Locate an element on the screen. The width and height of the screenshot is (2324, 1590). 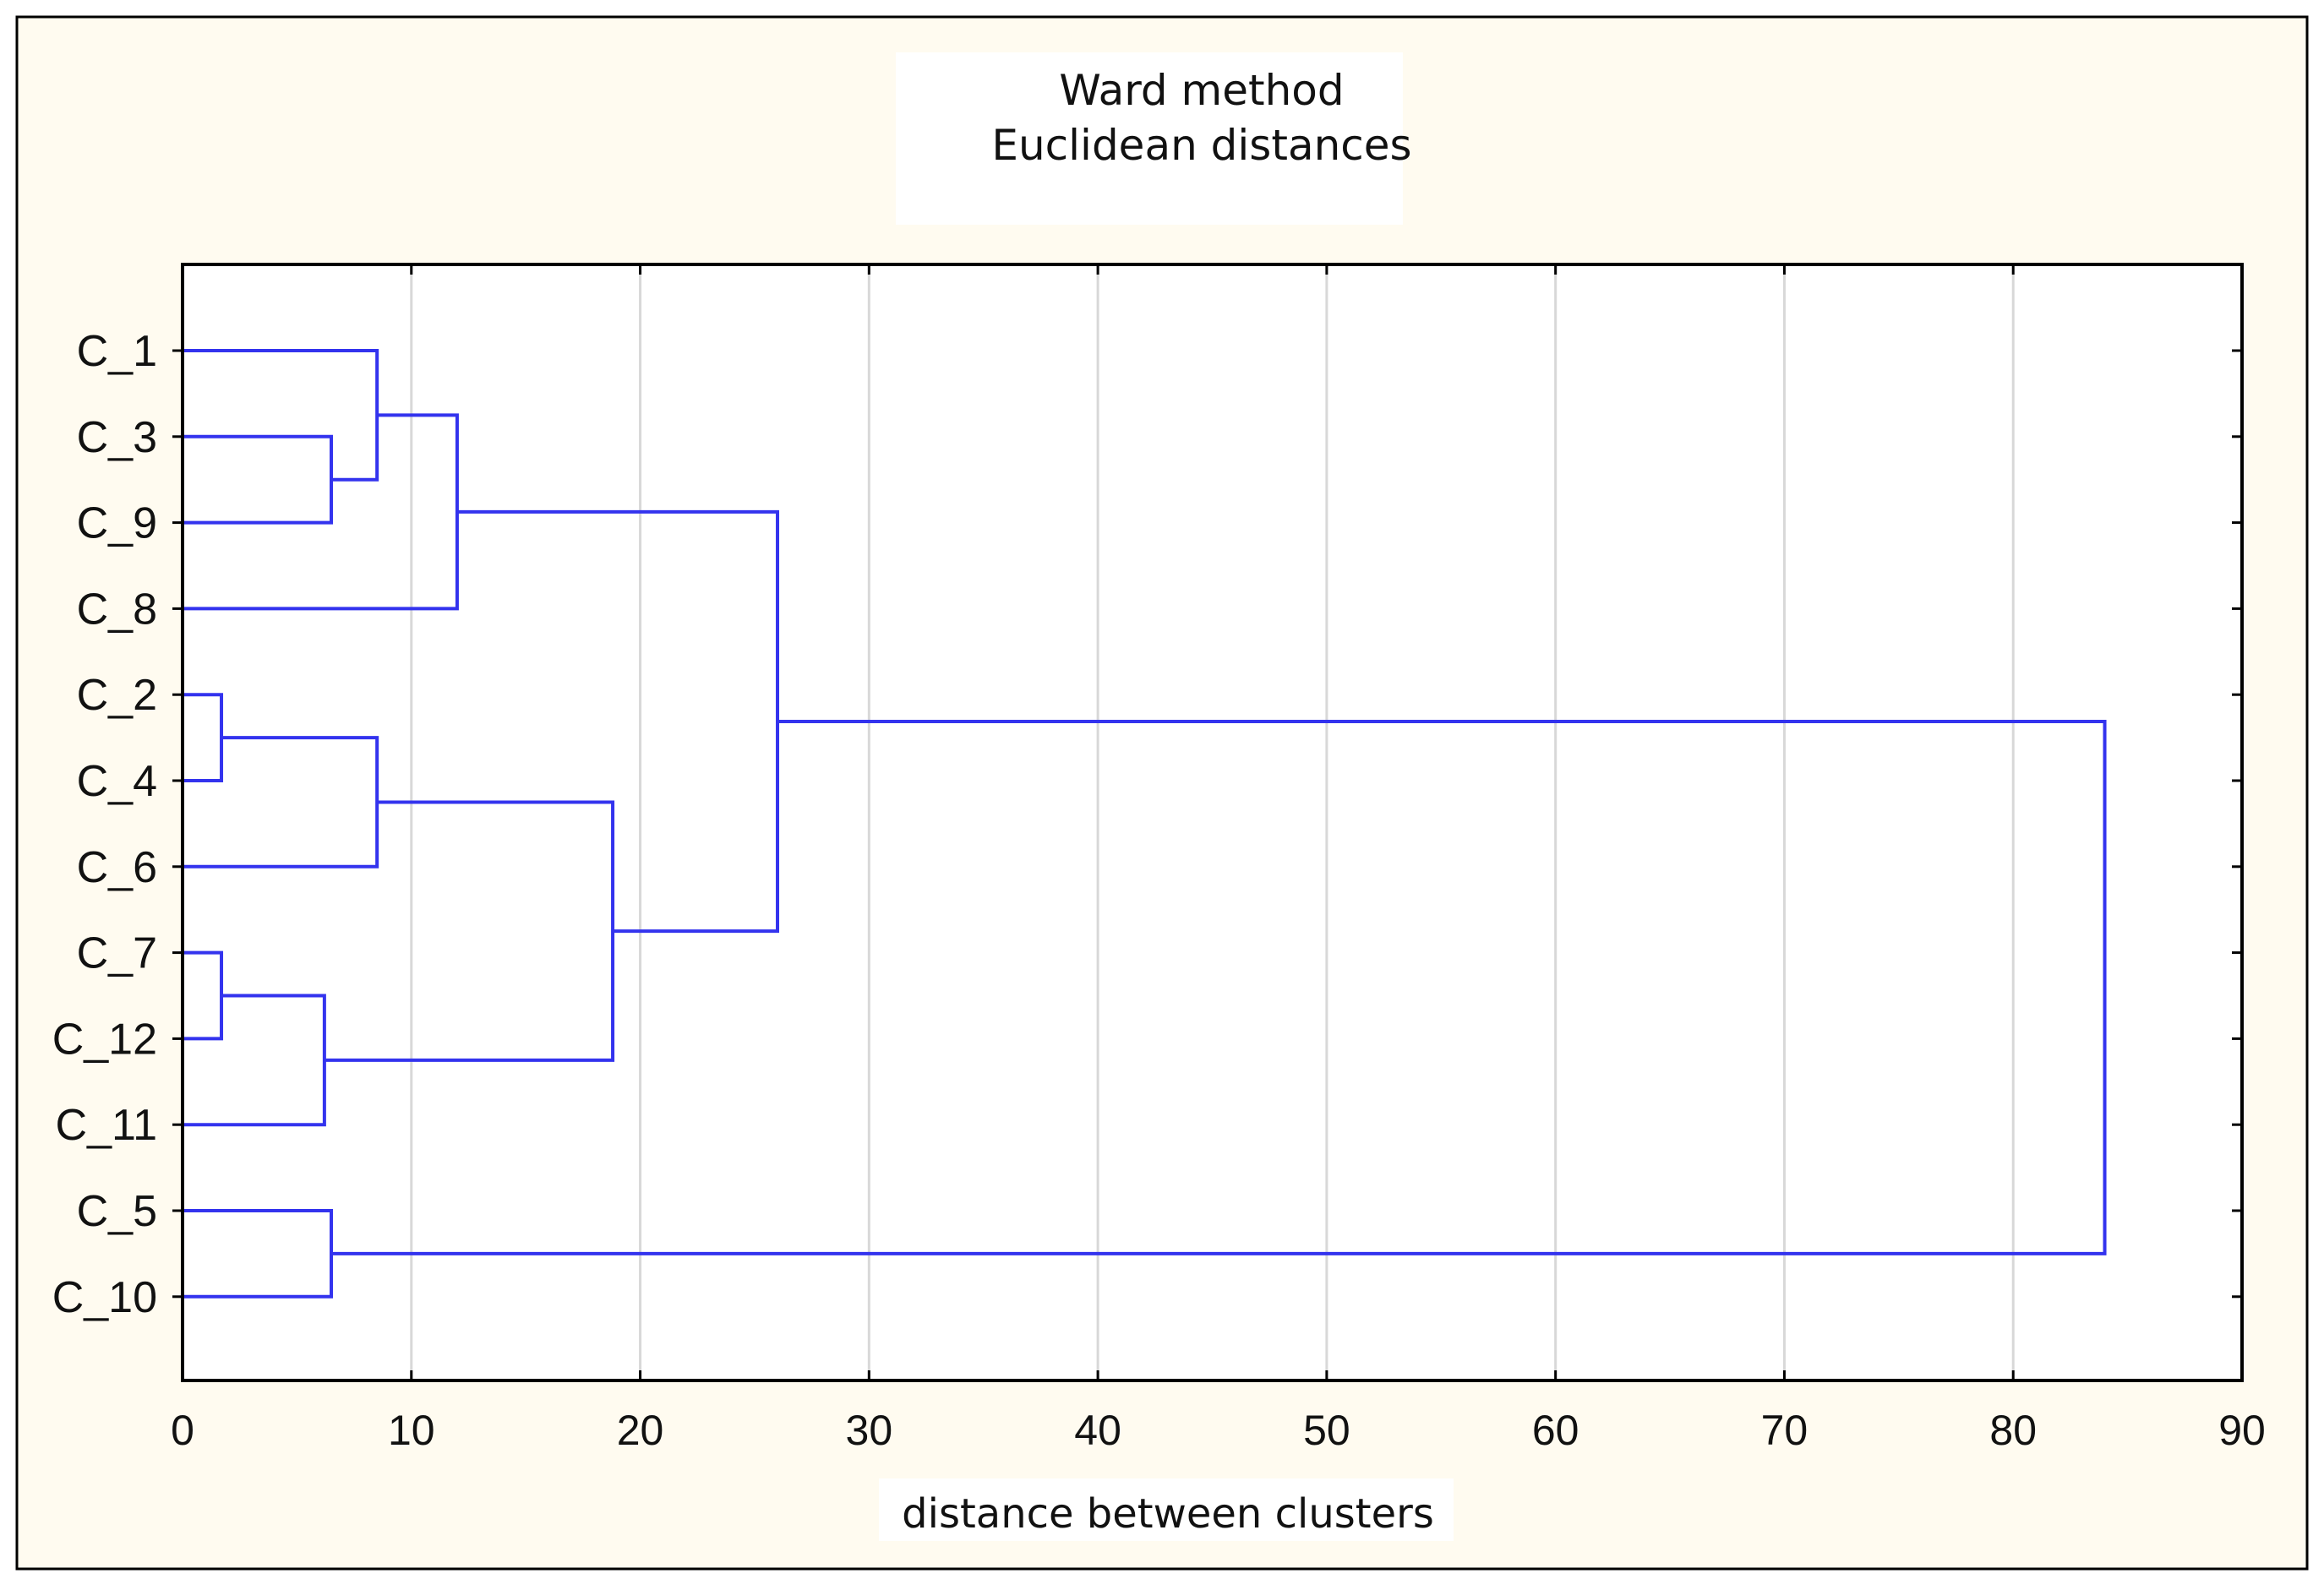
x-tick-label: 10 is located at coordinates (411, 1430).